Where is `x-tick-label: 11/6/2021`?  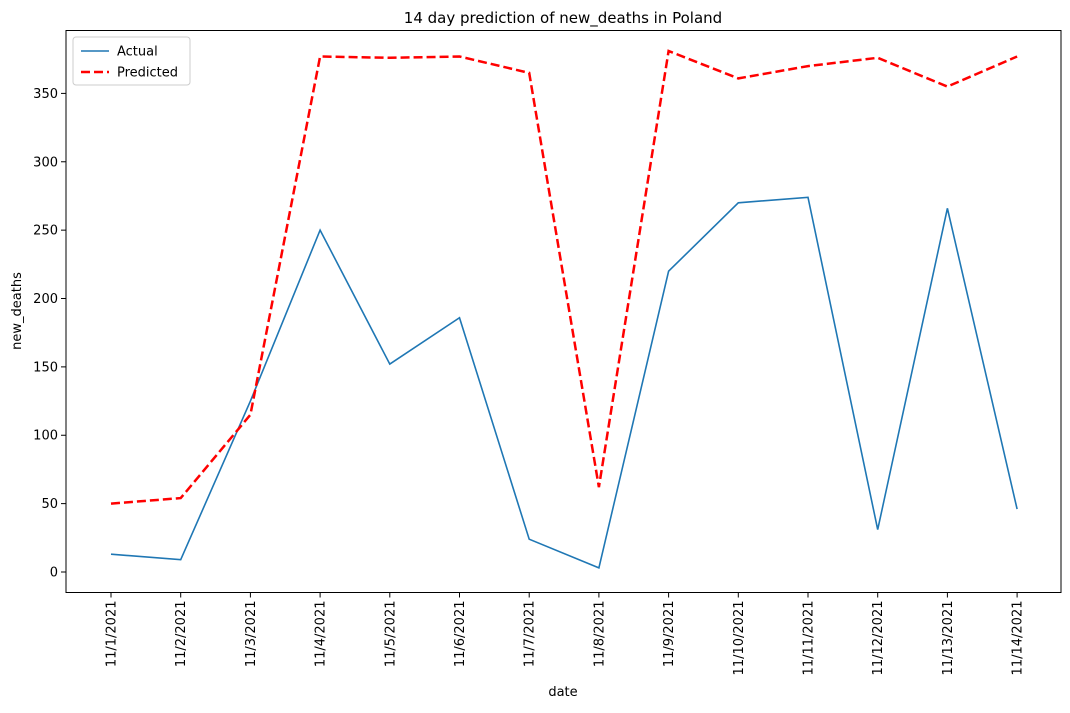
x-tick-label: 11/6/2021 is located at coordinates (460, 634).